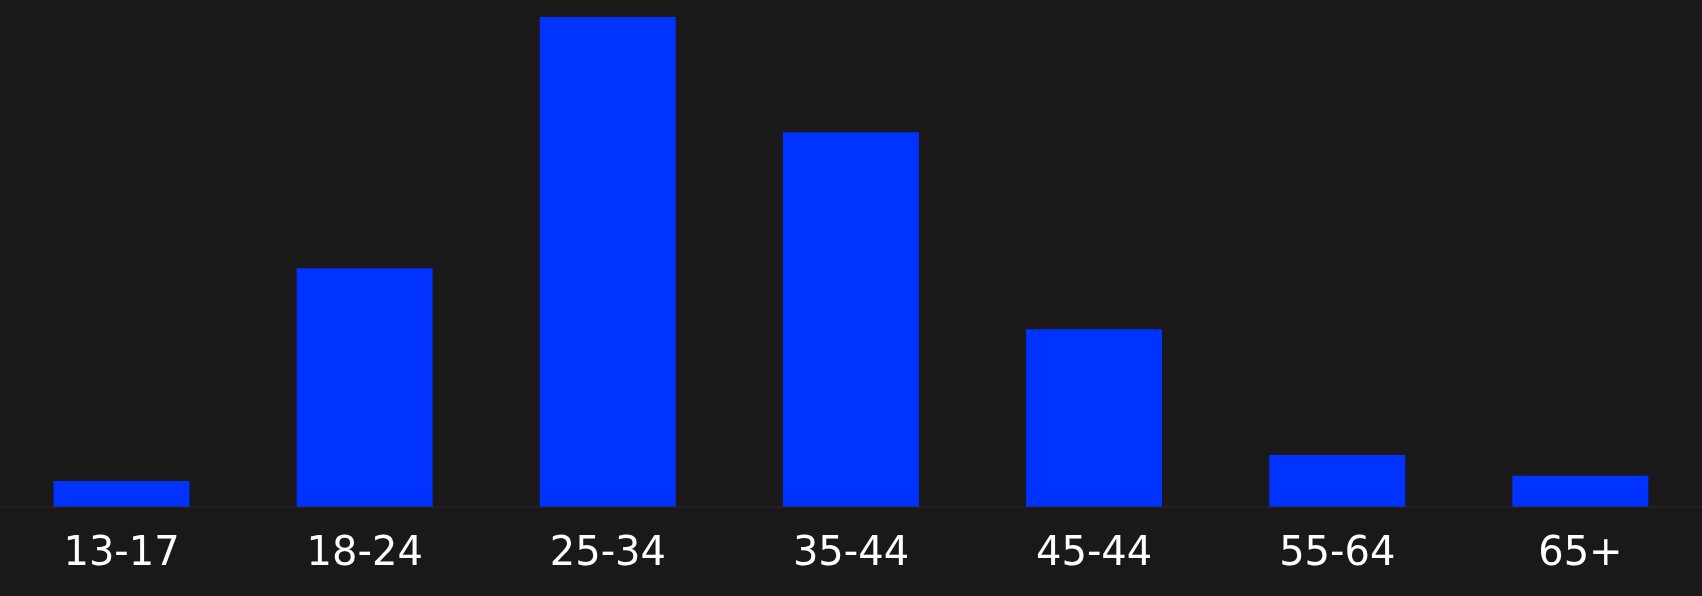  Describe the element at coordinates (121, 551) in the screenshot. I see `x-tick-label: 13-17` at that location.